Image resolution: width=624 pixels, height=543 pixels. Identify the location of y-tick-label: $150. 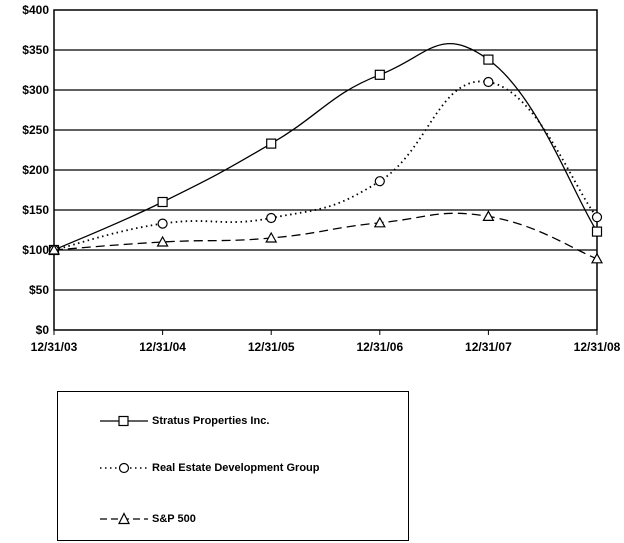
(35, 210).